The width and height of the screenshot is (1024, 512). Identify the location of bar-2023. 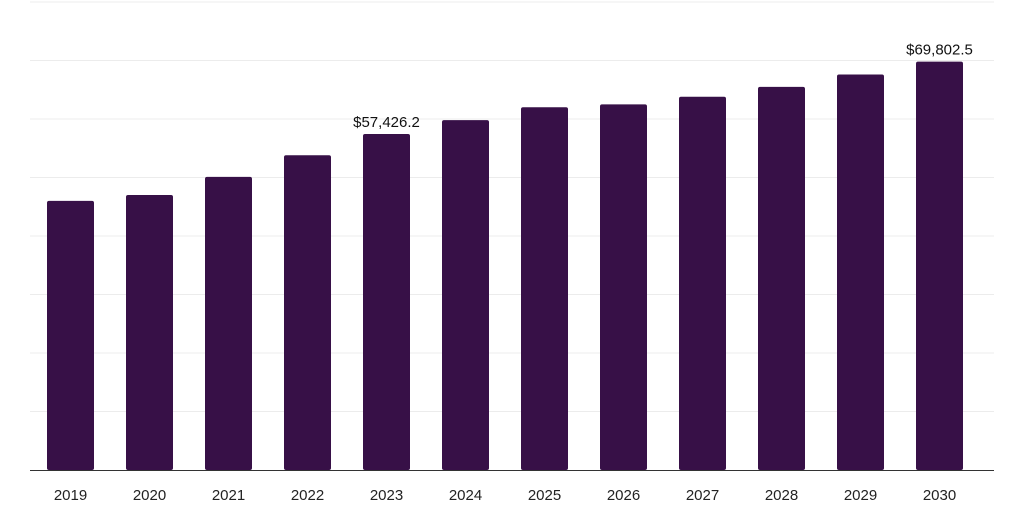
(386, 302).